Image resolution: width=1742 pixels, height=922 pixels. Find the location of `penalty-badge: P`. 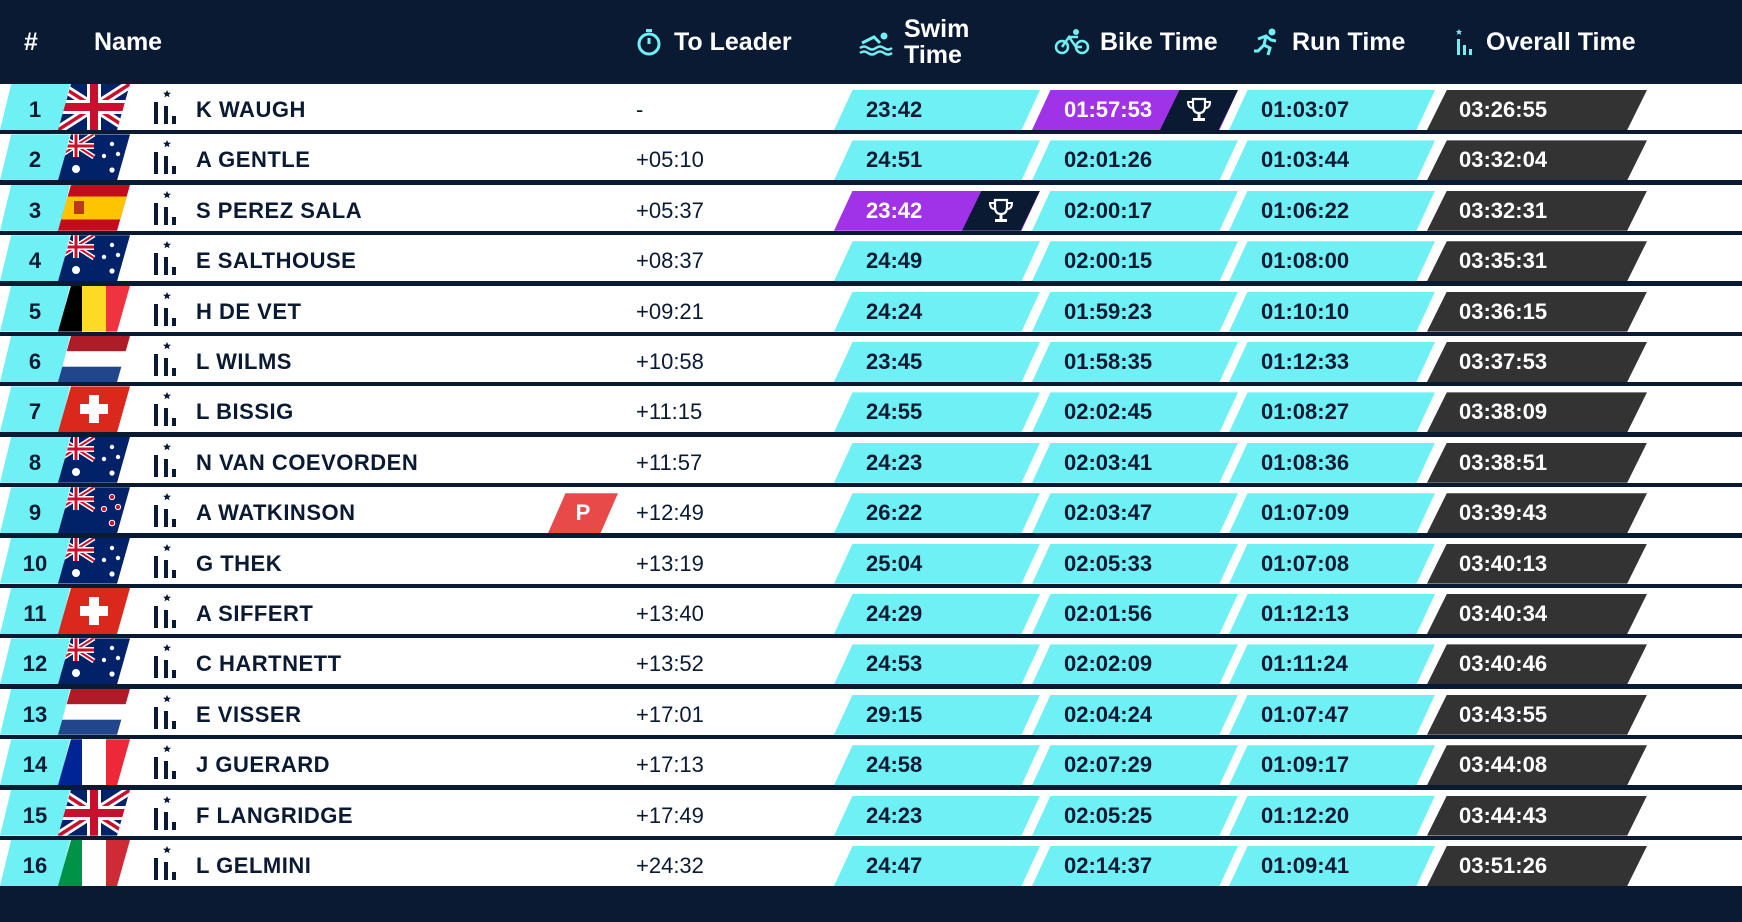

penalty-badge: P is located at coordinates (583, 513).